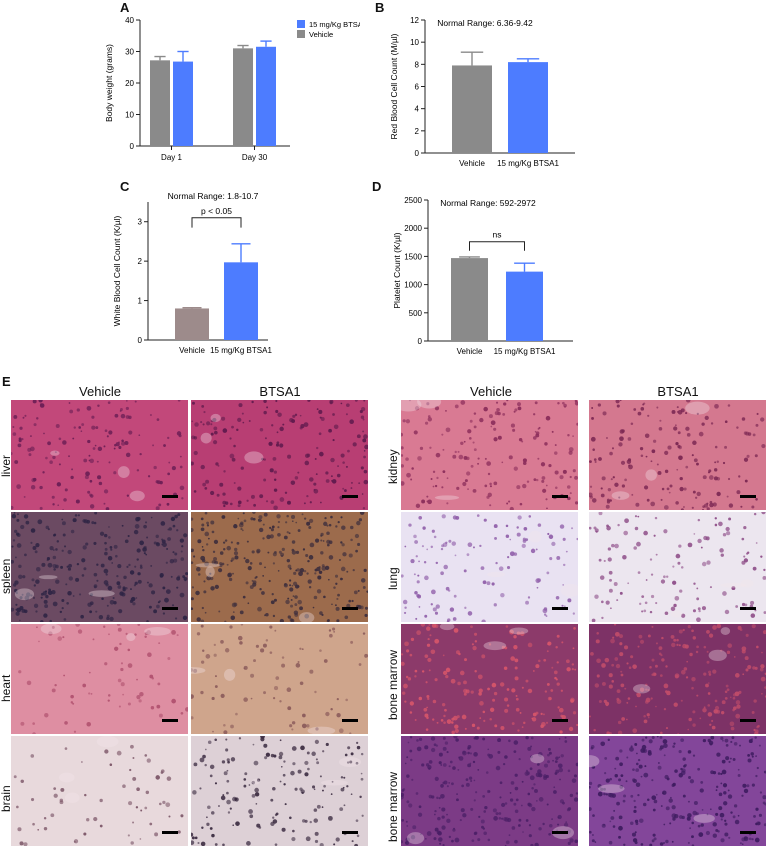  What do you see at coordinates (6, 381) in the screenshot?
I see `panel-letter-e: E` at bounding box center [6, 381].